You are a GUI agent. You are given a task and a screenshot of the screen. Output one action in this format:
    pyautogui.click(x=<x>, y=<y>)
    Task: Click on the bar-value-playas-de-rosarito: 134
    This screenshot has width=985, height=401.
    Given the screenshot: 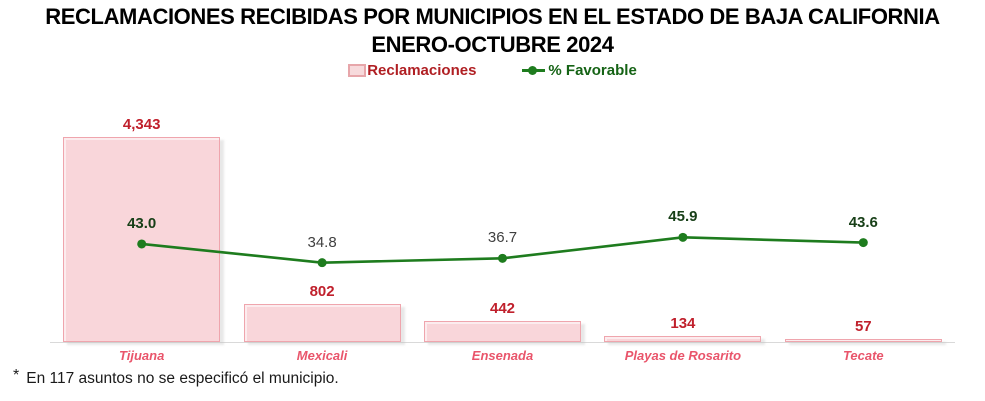 What is the action you would take?
    pyautogui.click(x=683, y=323)
    